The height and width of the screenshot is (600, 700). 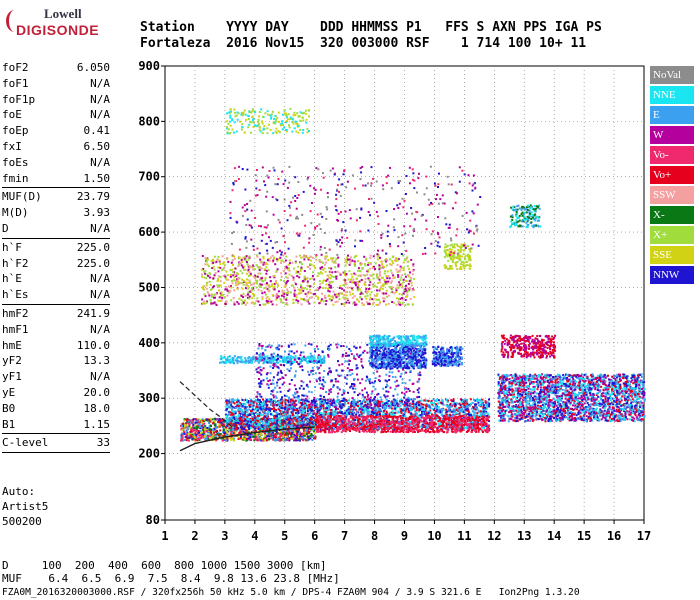 What do you see at coordinates (12, 115) in the screenshot?
I see `param-name: foE` at bounding box center [12, 115].